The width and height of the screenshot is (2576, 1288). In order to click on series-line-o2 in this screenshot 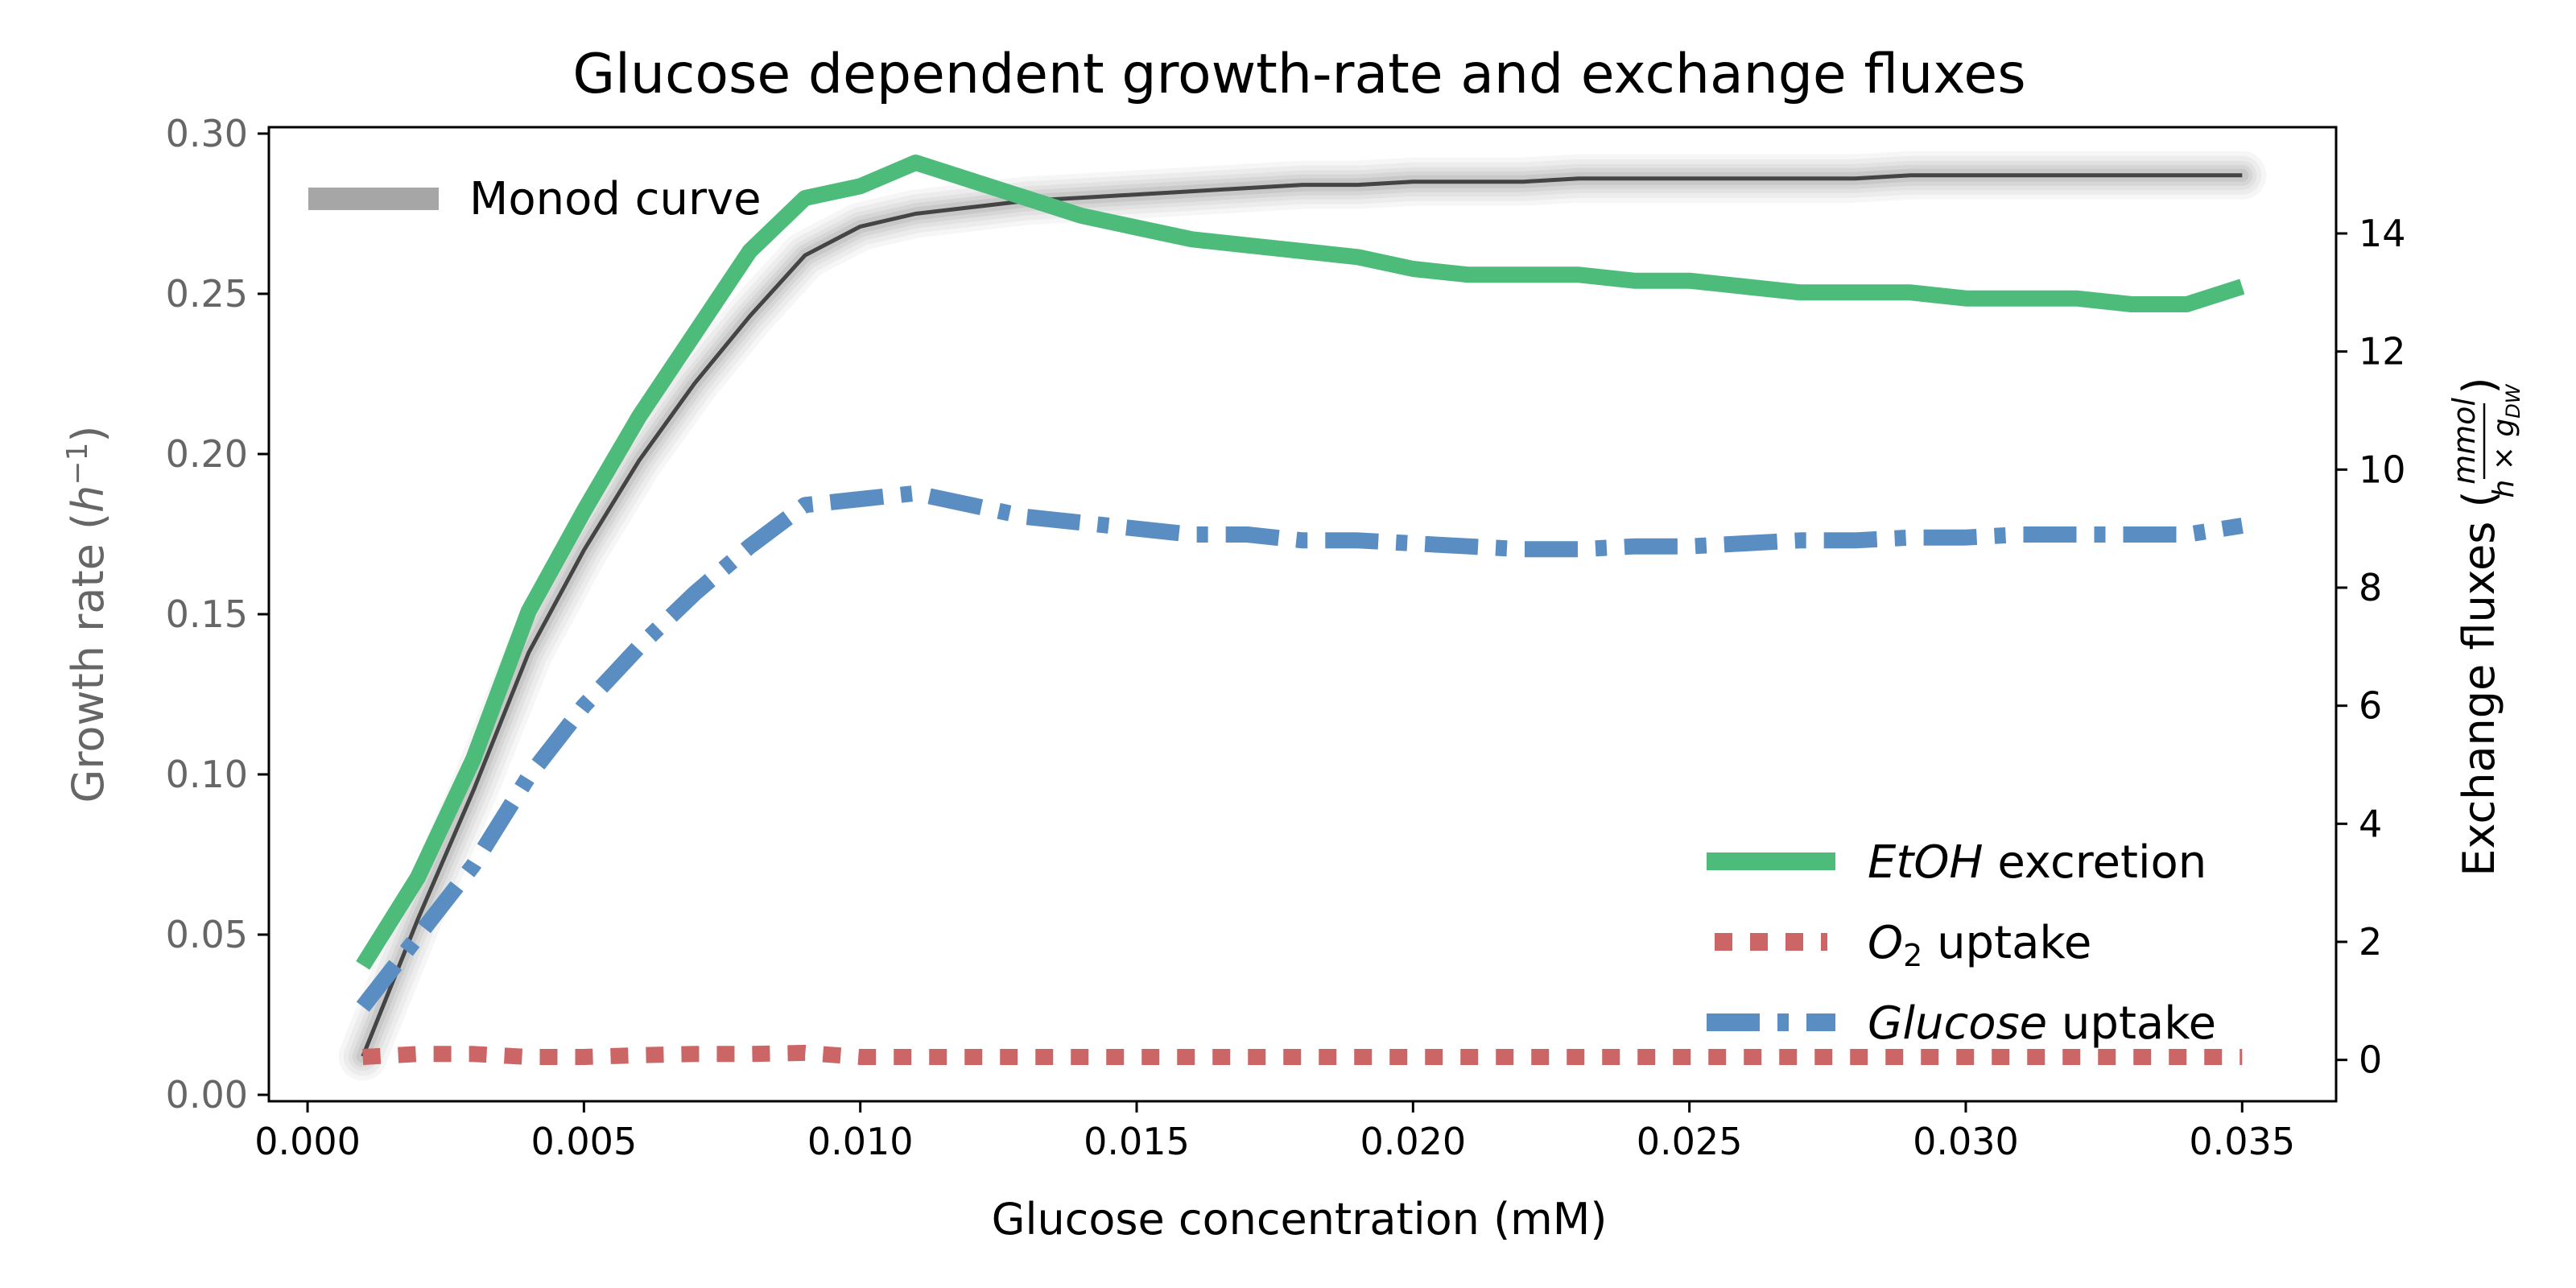, I will do `click(1302, 1054)`.